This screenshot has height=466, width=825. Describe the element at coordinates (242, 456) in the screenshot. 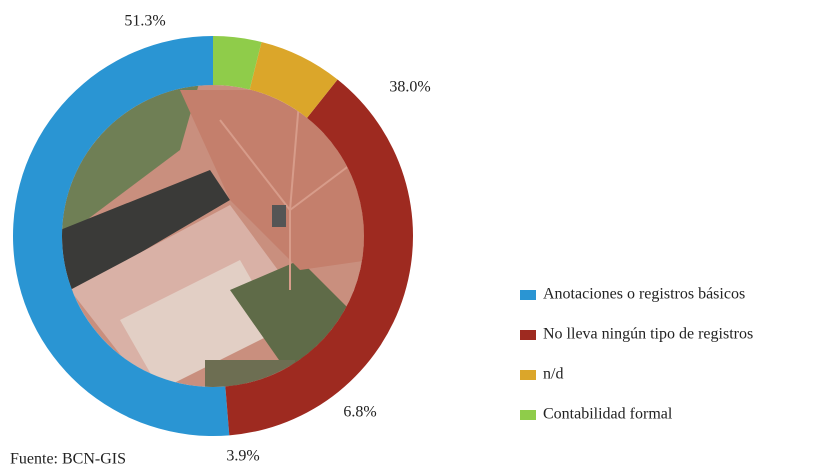

I see `data-label: 3.9%` at that location.